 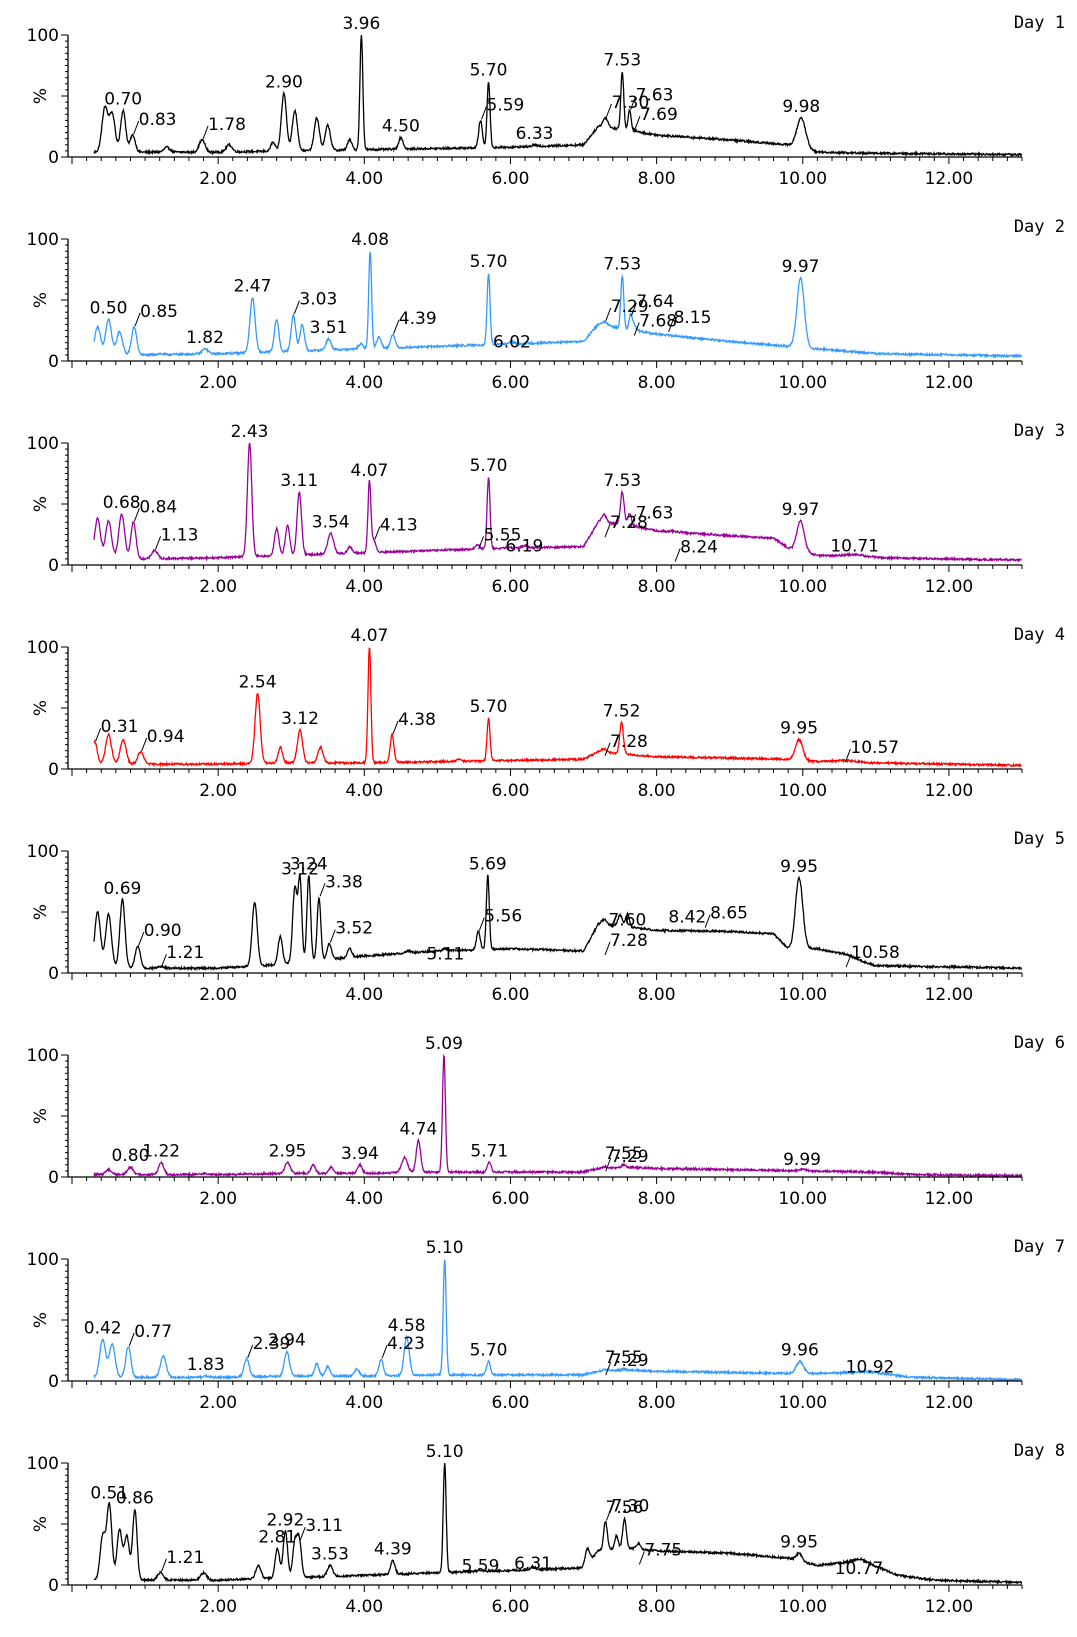 What do you see at coordinates (625, 1508) in the screenshot?
I see `peak-label: 7.56` at bounding box center [625, 1508].